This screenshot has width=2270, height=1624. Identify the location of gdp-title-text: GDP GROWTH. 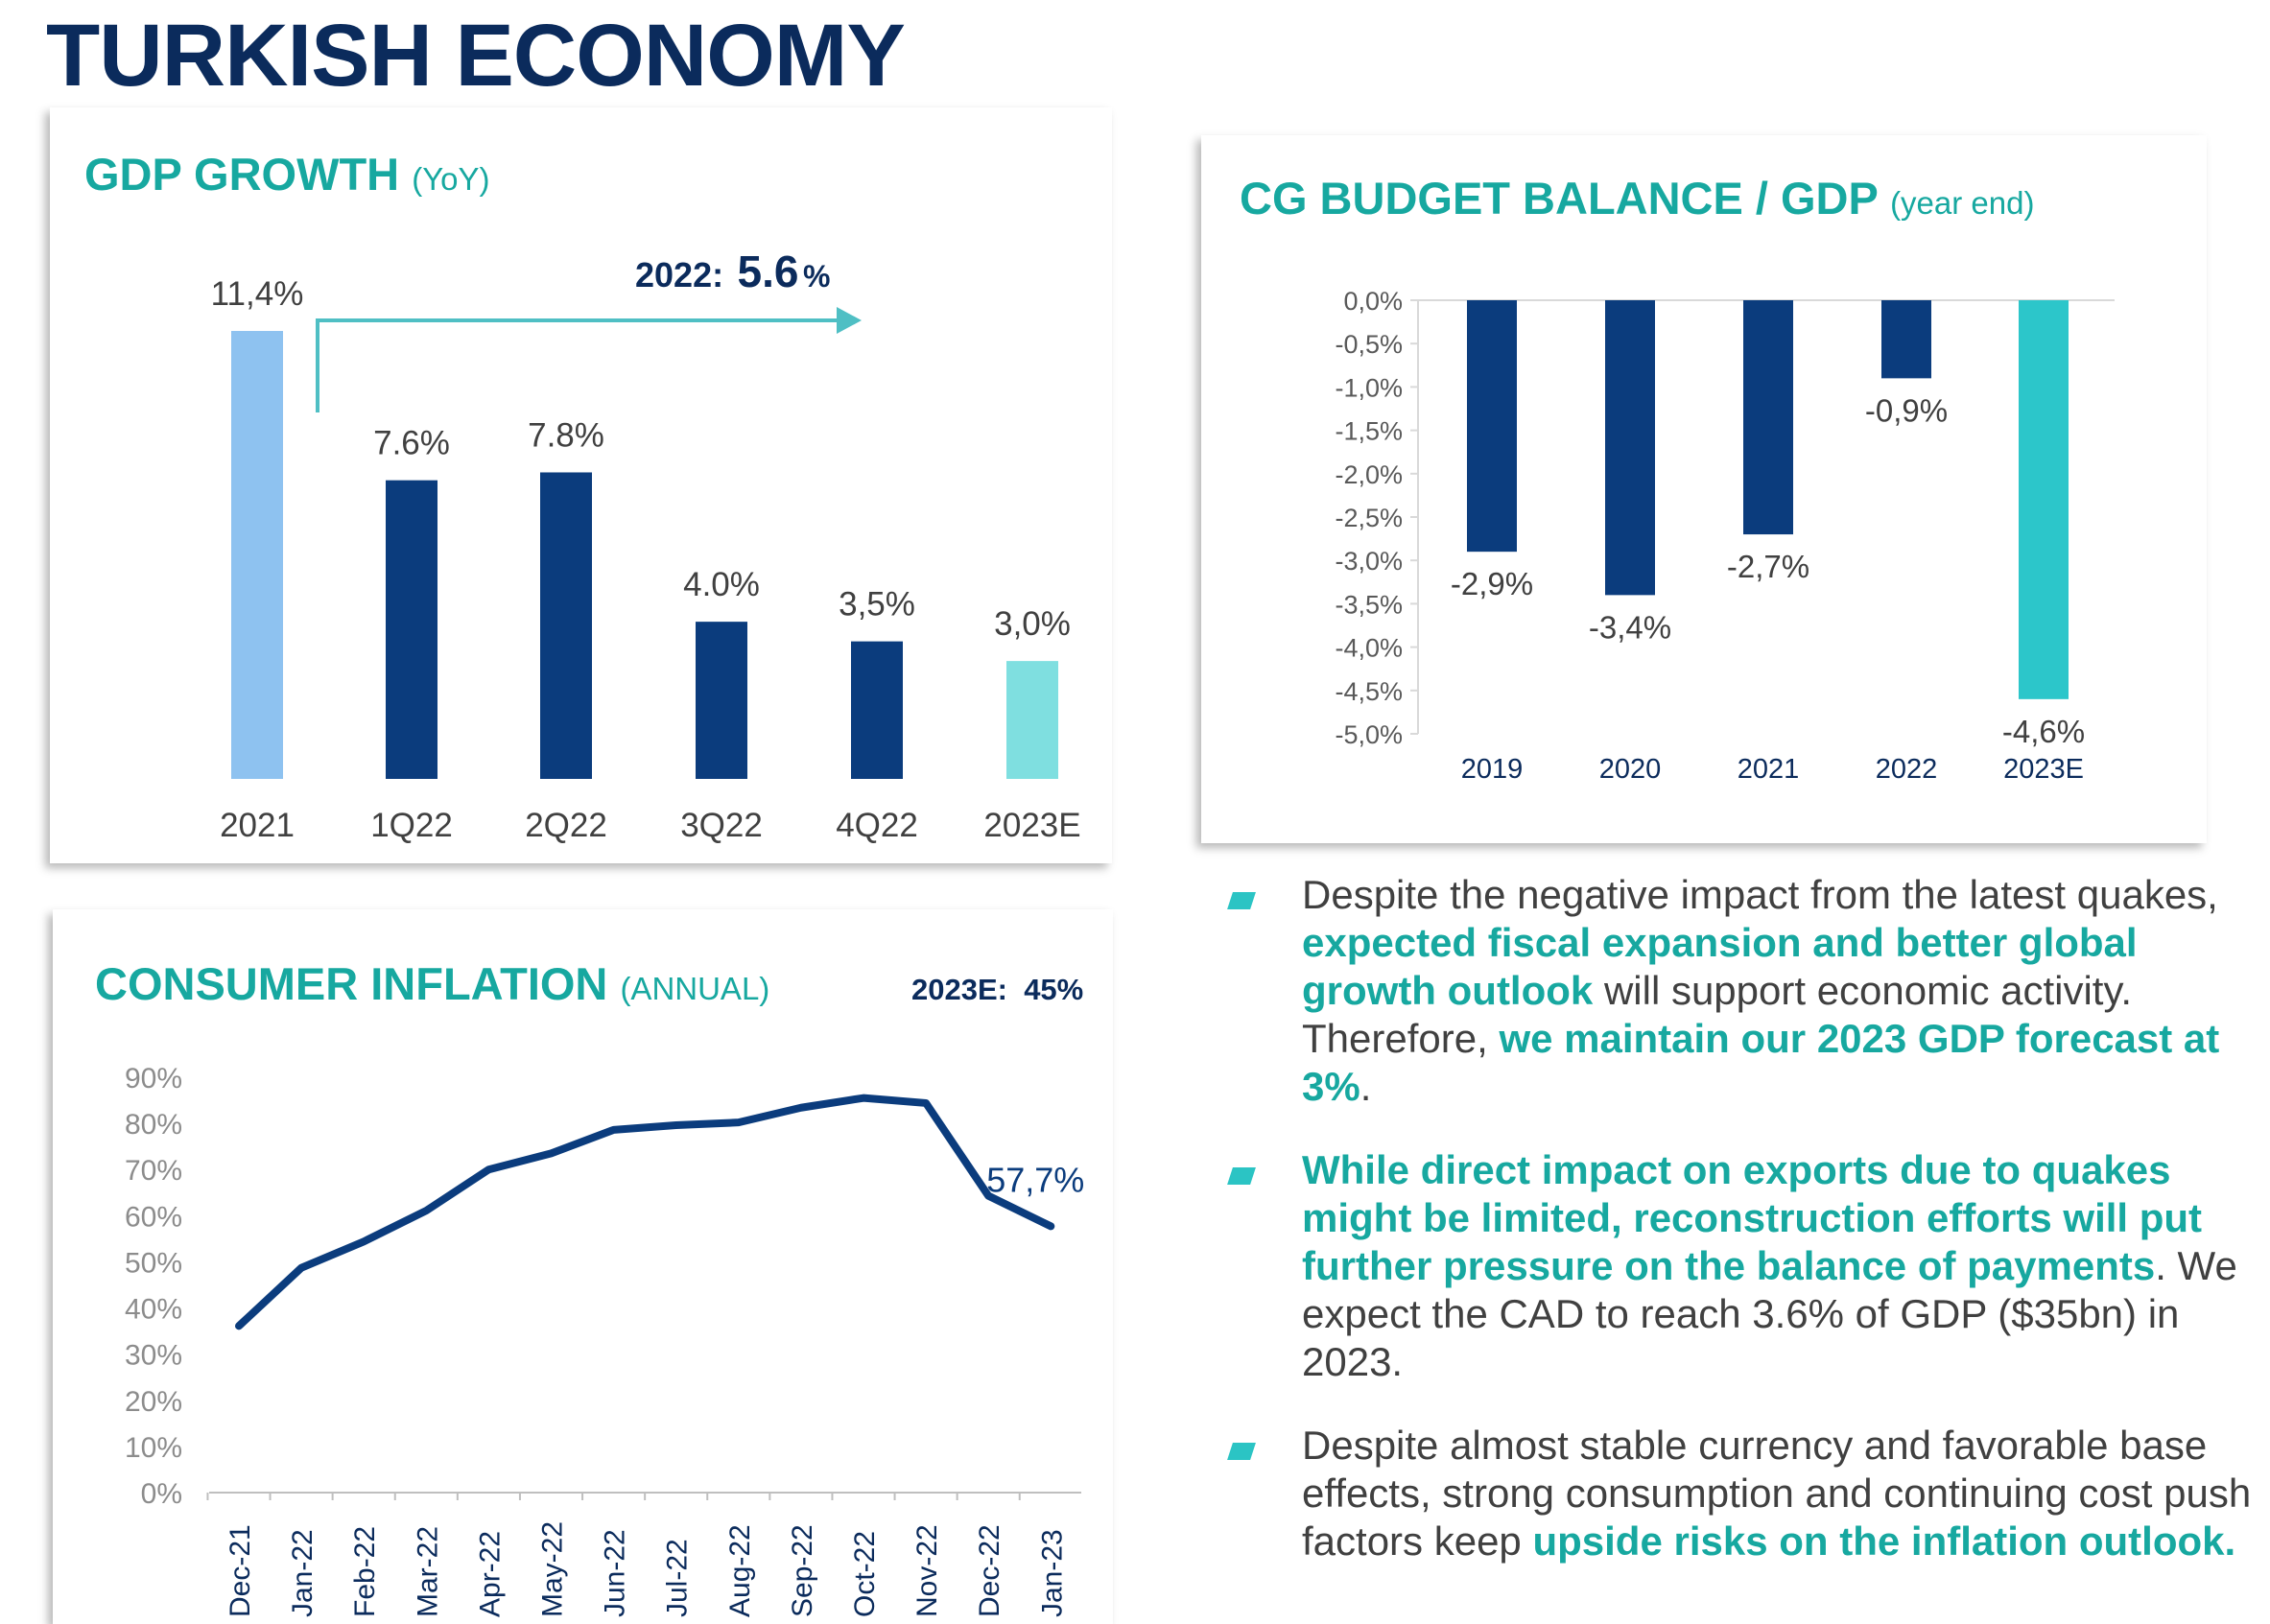
(242, 174).